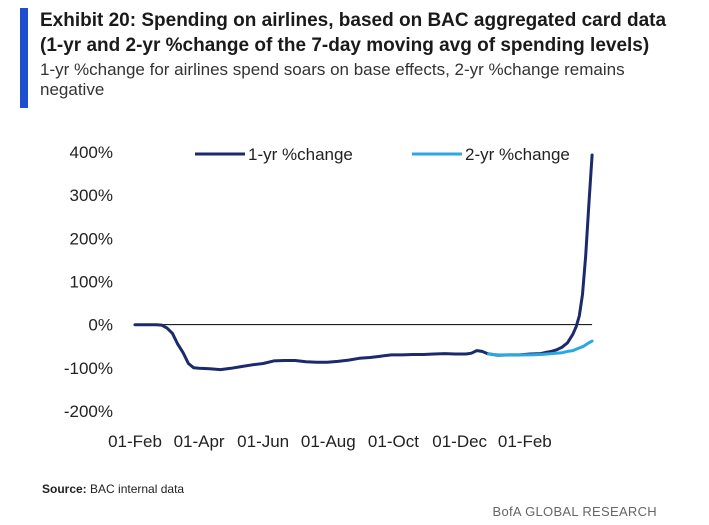 The height and width of the screenshot is (525, 709). Describe the element at coordinates (459, 441) in the screenshot. I see `x-tick-label: 01-Dec` at that location.